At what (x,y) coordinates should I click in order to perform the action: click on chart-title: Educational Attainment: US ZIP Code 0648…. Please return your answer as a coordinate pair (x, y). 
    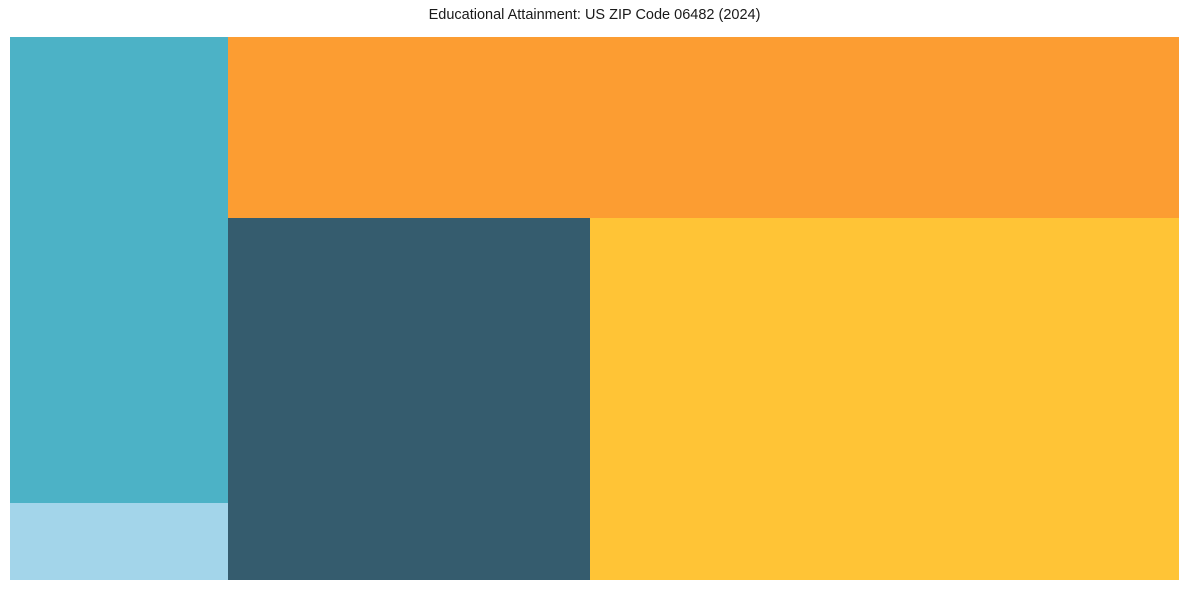
    Looking at the image, I should click on (594, 15).